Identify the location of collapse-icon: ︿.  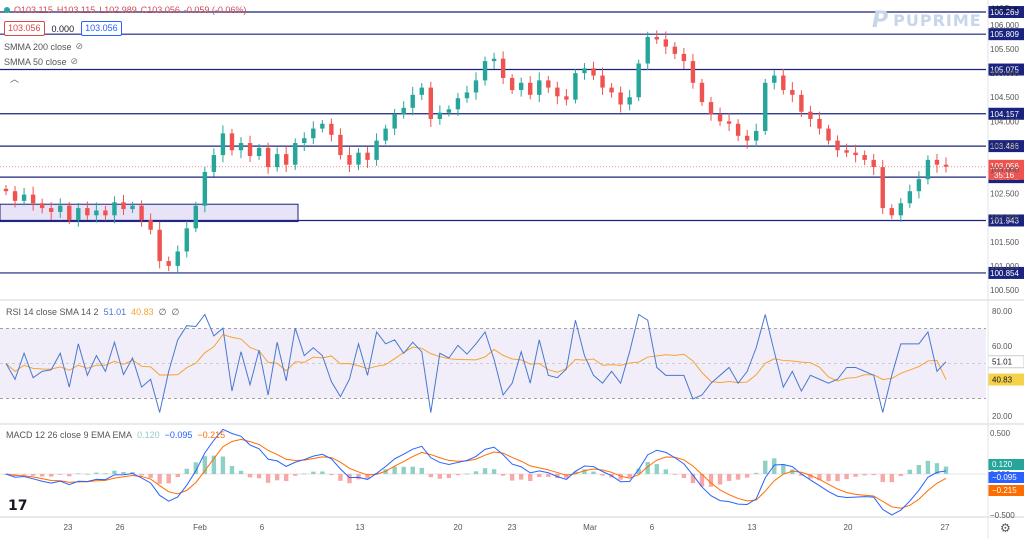
(15, 79).